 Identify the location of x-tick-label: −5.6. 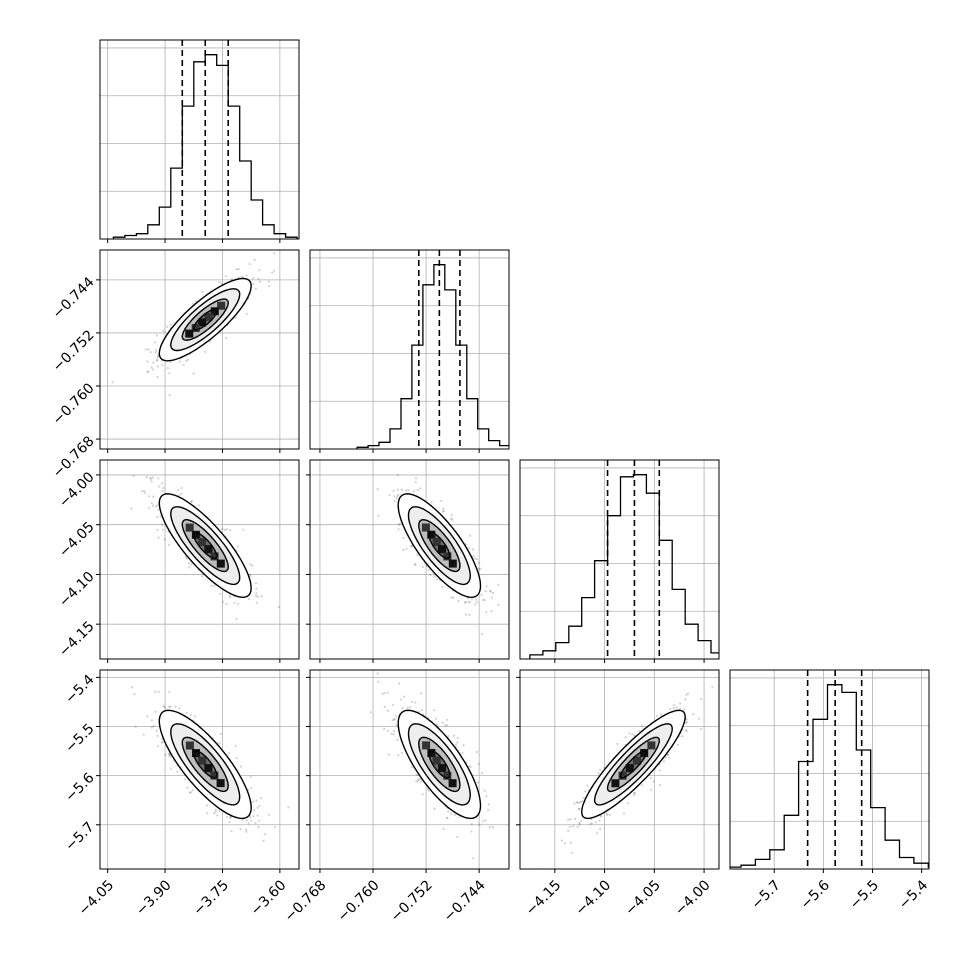
(815, 894).